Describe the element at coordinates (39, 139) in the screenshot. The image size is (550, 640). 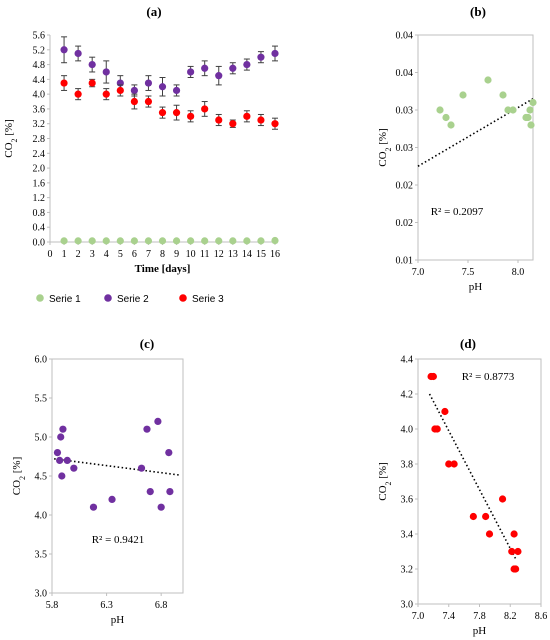
I see `y-tick-label: 2.8` at that location.